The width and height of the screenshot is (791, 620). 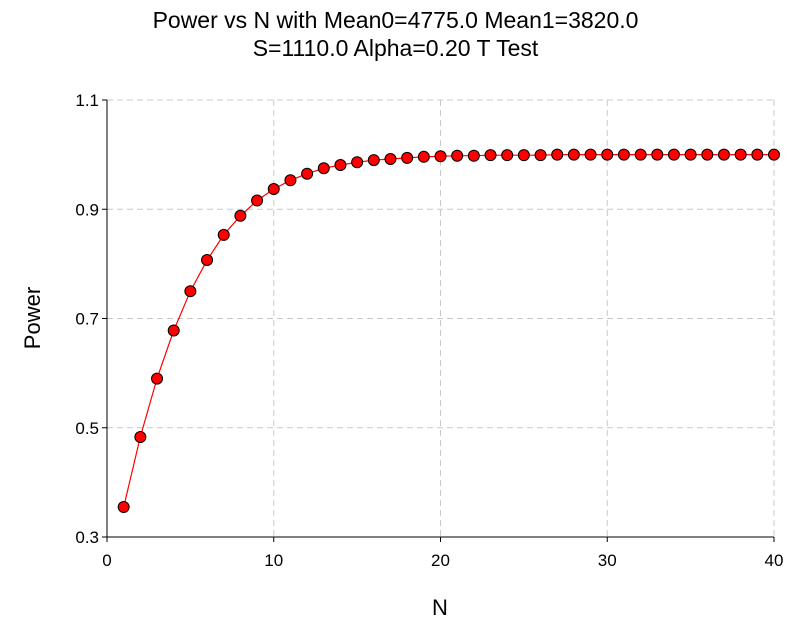 What do you see at coordinates (106, 560) in the screenshot?
I see `x-tick-label: 0` at bounding box center [106, 560].